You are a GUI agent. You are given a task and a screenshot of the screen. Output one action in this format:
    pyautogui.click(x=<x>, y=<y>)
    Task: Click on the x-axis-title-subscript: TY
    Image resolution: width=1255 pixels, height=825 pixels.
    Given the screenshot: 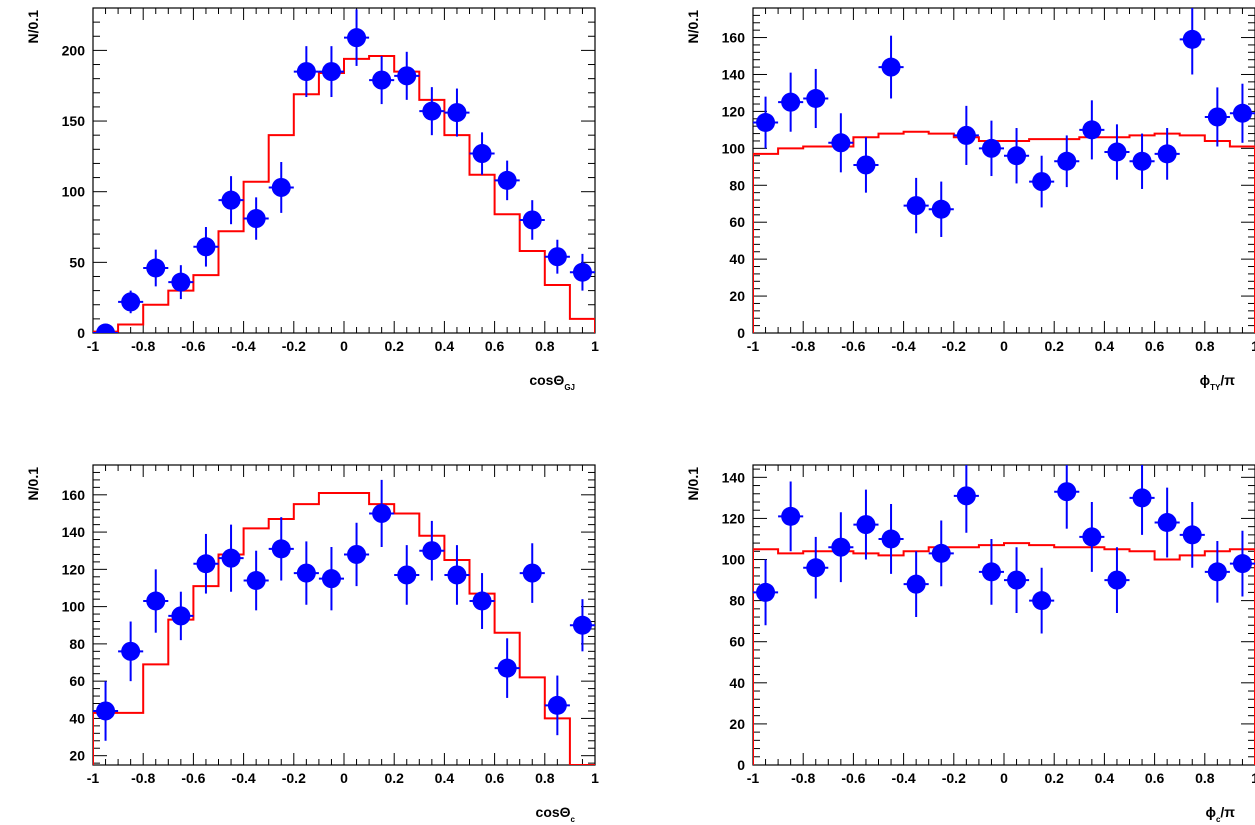 What is the action you would take?
    pyautogui.click(x=1215, y=387)
    